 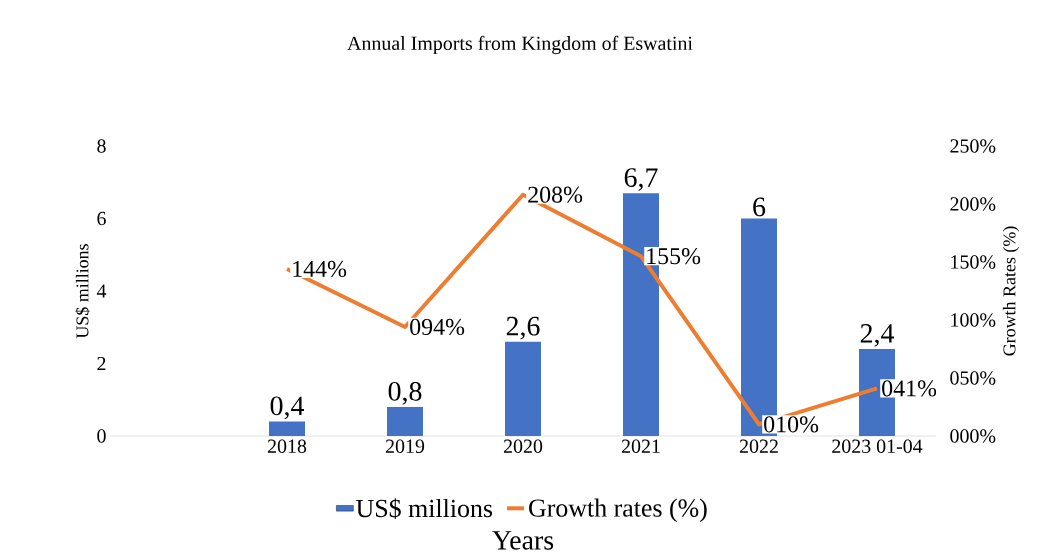 What do you see at coordinates (287, 446) in the screenshot?
I see `x-tick-label: 2018` at bounding box center [287, 446].